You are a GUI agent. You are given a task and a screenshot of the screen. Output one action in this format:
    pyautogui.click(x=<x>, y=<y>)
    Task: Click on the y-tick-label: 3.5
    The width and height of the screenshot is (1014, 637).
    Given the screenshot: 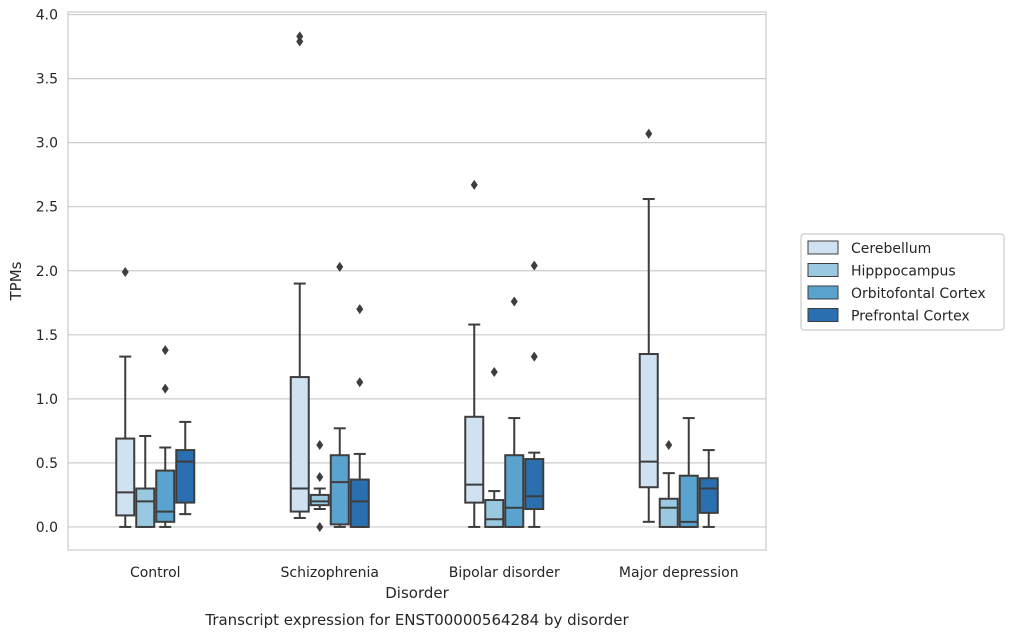 What is the action you would take?
    pyautogui.click(x=47, y=80)
    